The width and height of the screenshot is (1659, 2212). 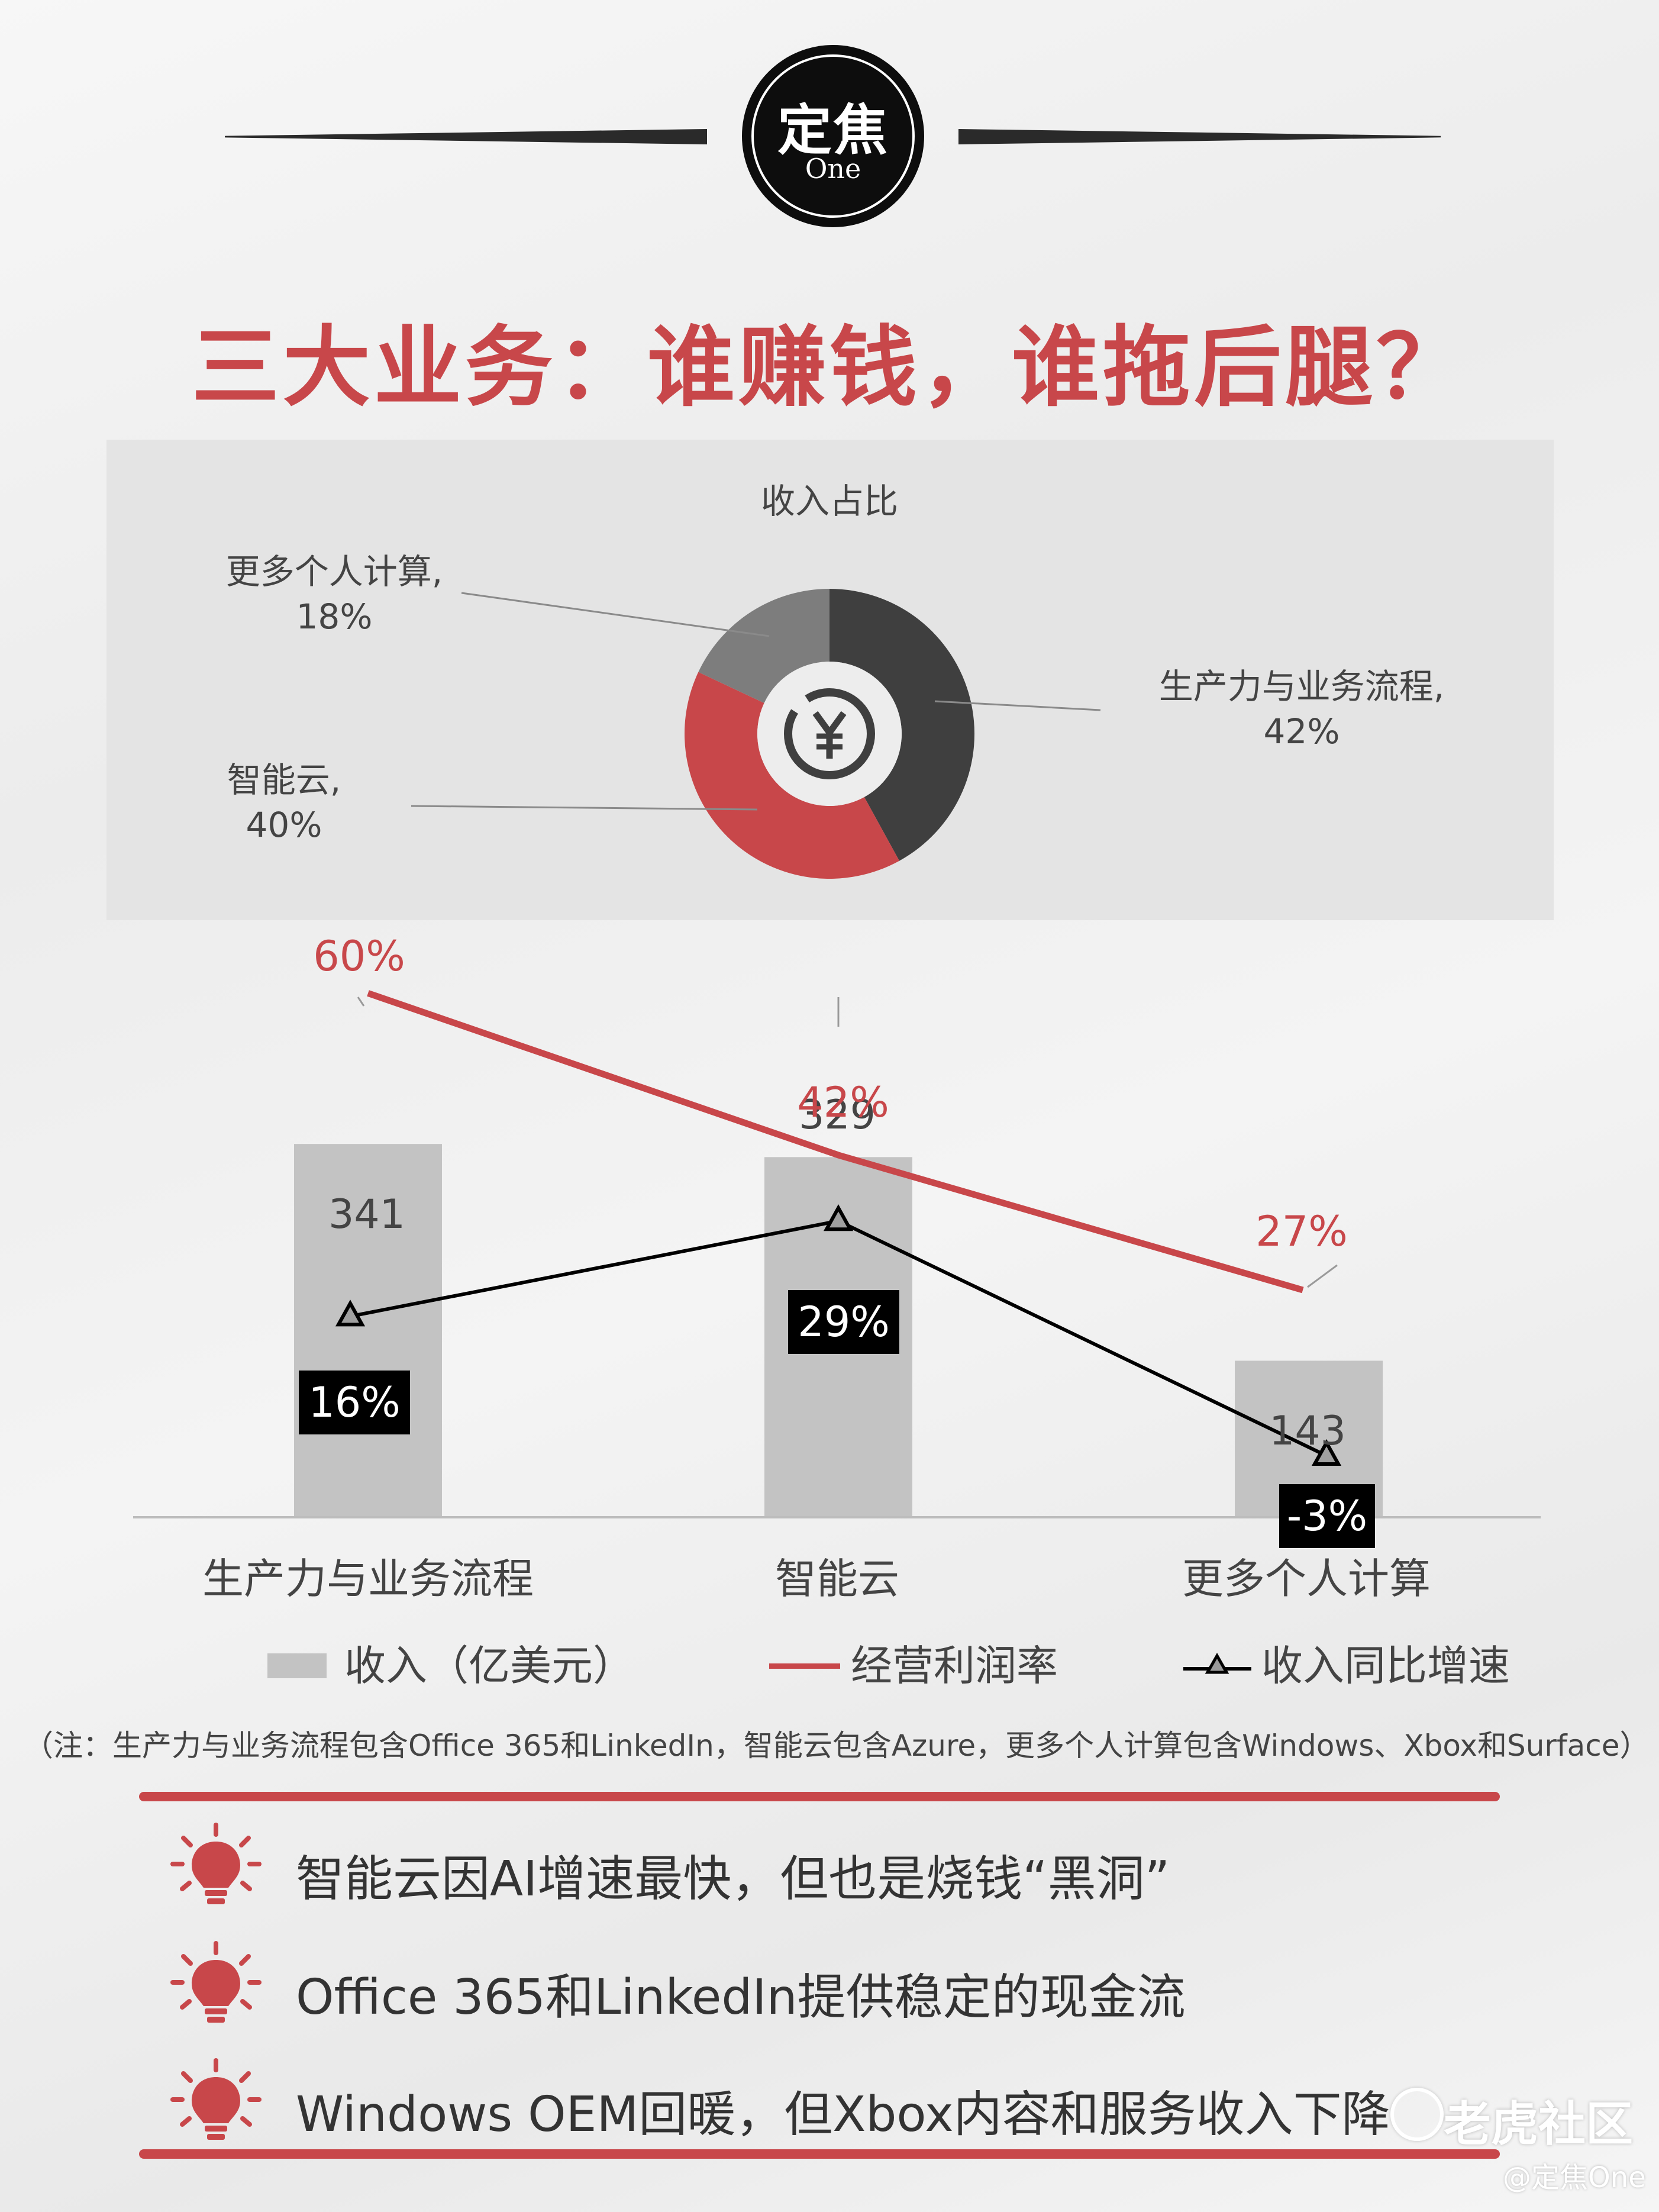 I want to click on x-tick-label: 生产力与业务流程, so click(x=368, y=1579).